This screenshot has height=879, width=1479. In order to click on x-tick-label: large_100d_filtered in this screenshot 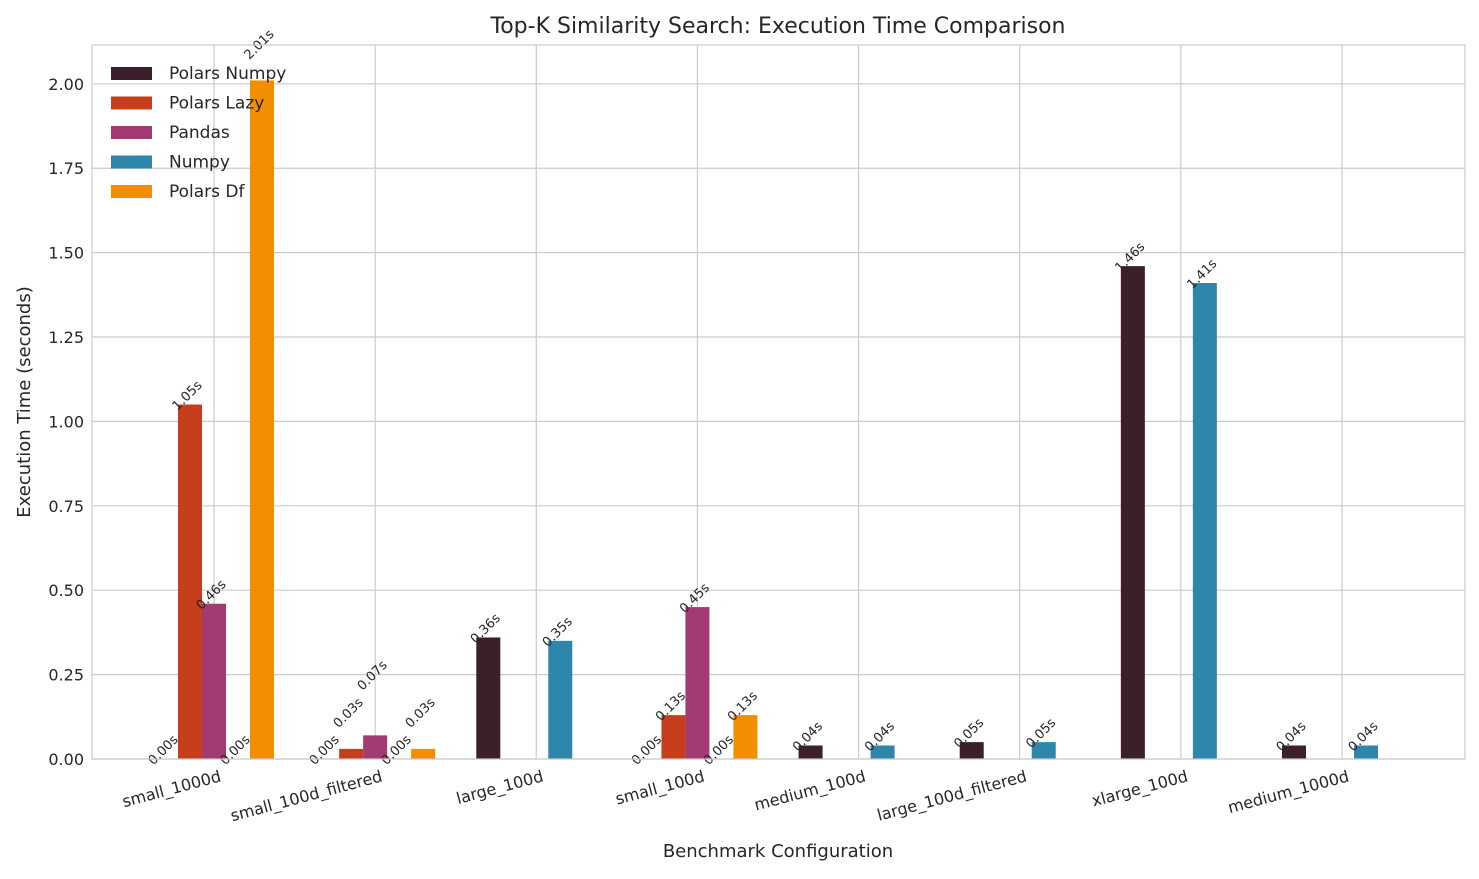, I will do `click(952, 796)`.